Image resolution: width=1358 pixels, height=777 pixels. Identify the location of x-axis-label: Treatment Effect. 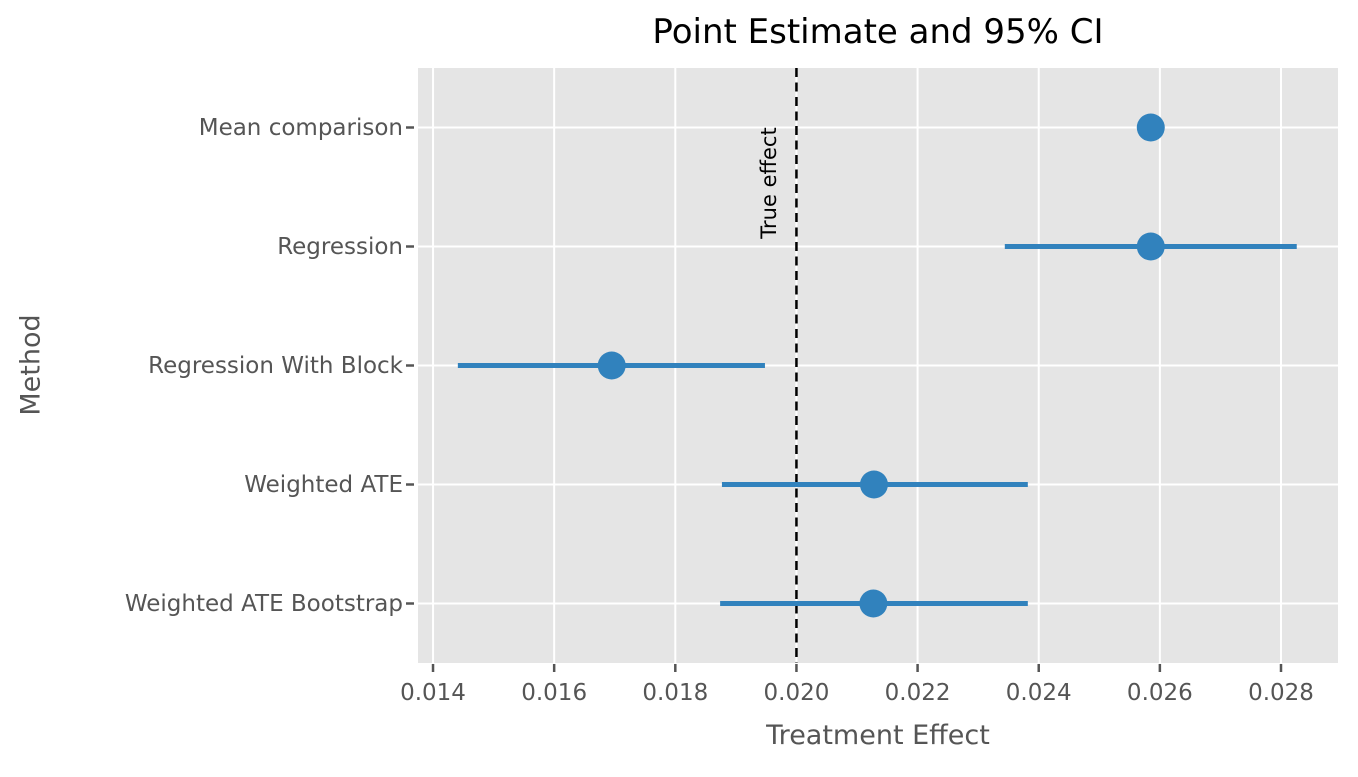
(878, 735).